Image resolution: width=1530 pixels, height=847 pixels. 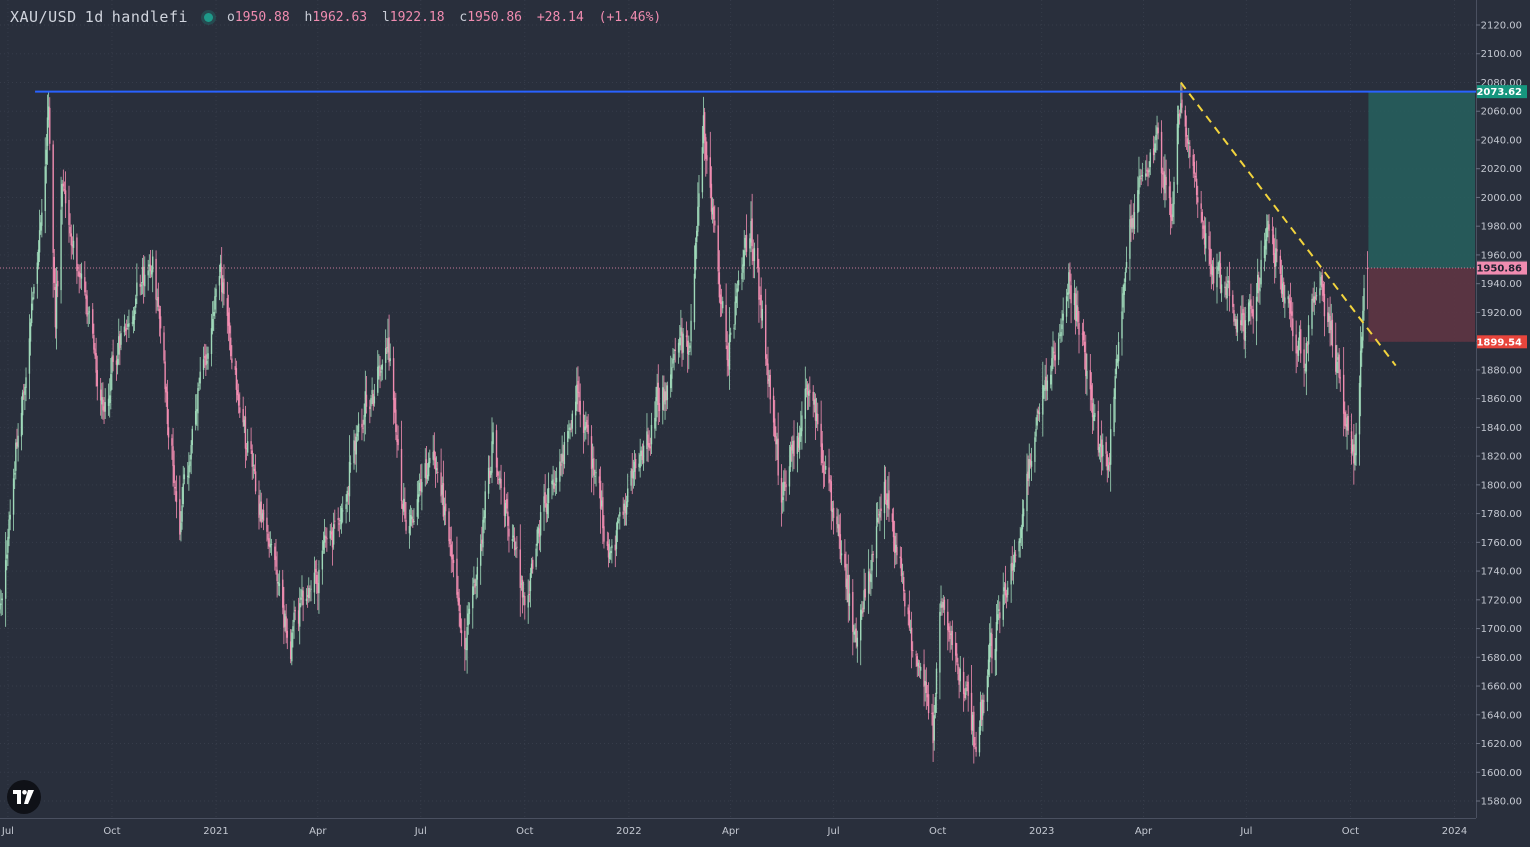 What do you see at coordinates (560, 17) in the screenshot?
I see `change-value: +28.14` at bounding box center [560, 17].